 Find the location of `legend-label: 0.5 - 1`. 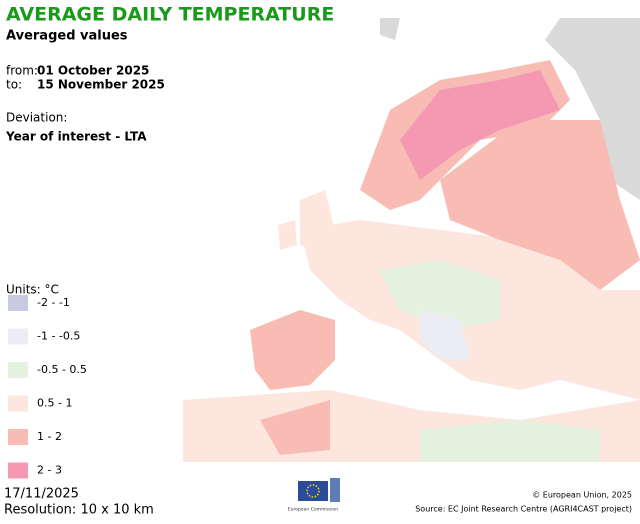

legend-label: 0.5 - 1 is located at coordinates (54, 403).